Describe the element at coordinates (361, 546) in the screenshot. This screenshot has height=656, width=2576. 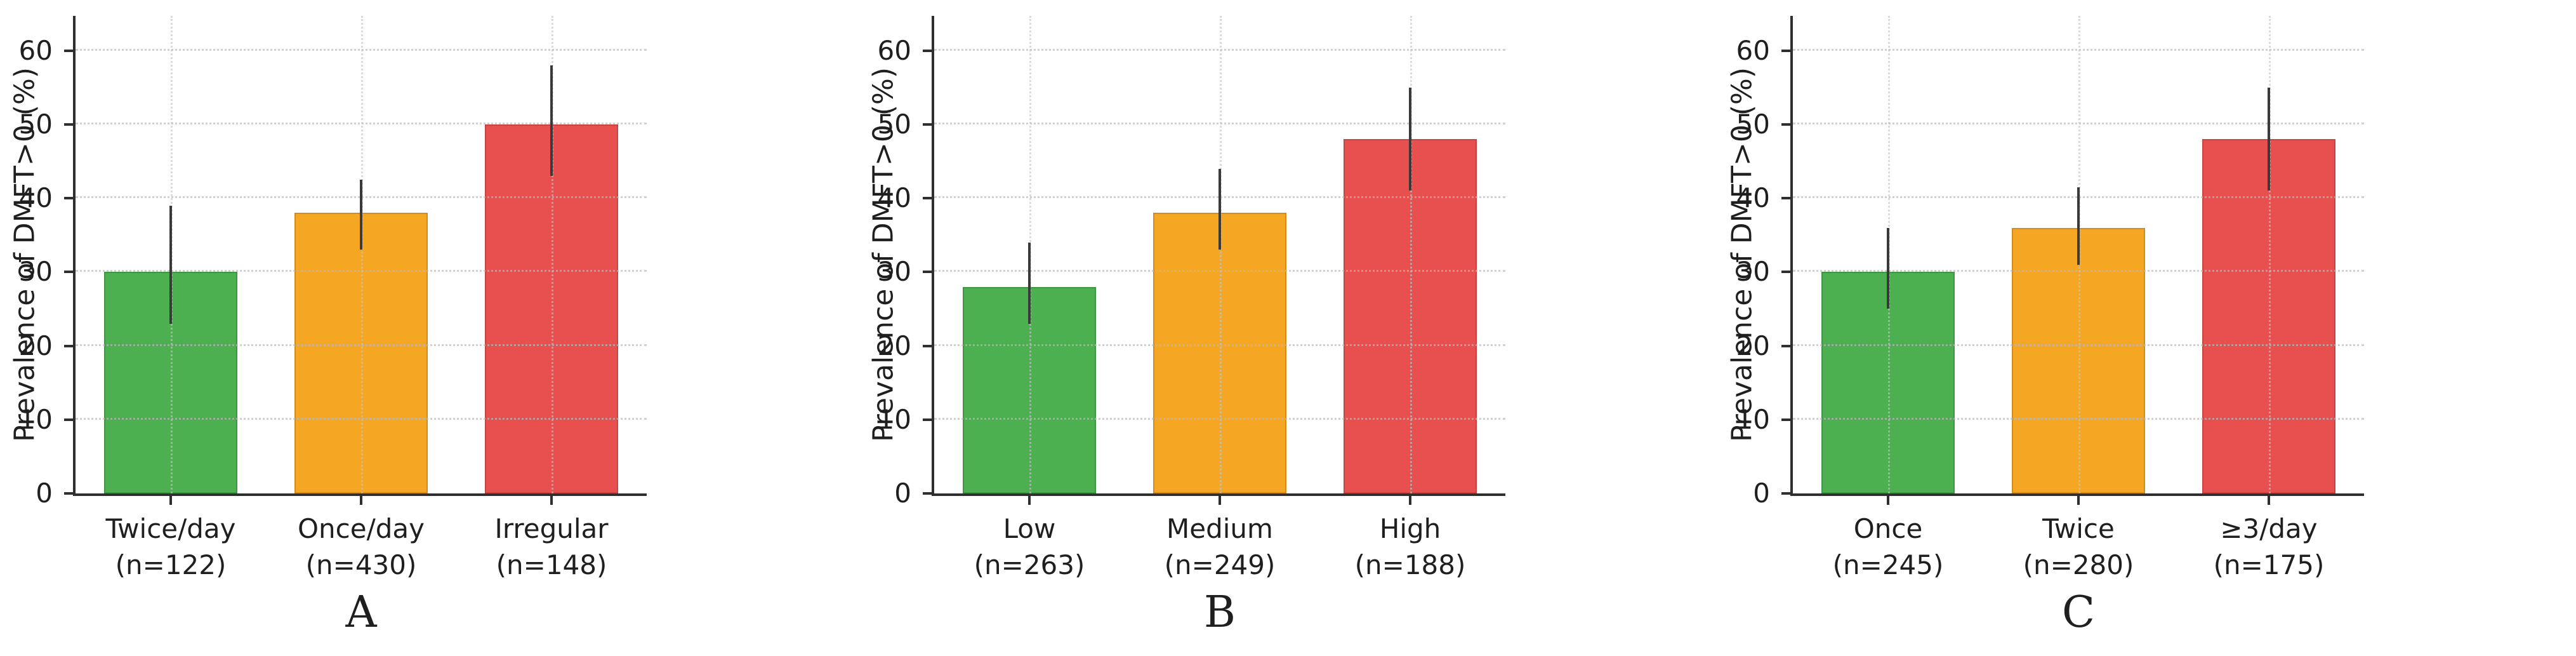
I see `x-category-label: Once/day (n=430)` at that location.